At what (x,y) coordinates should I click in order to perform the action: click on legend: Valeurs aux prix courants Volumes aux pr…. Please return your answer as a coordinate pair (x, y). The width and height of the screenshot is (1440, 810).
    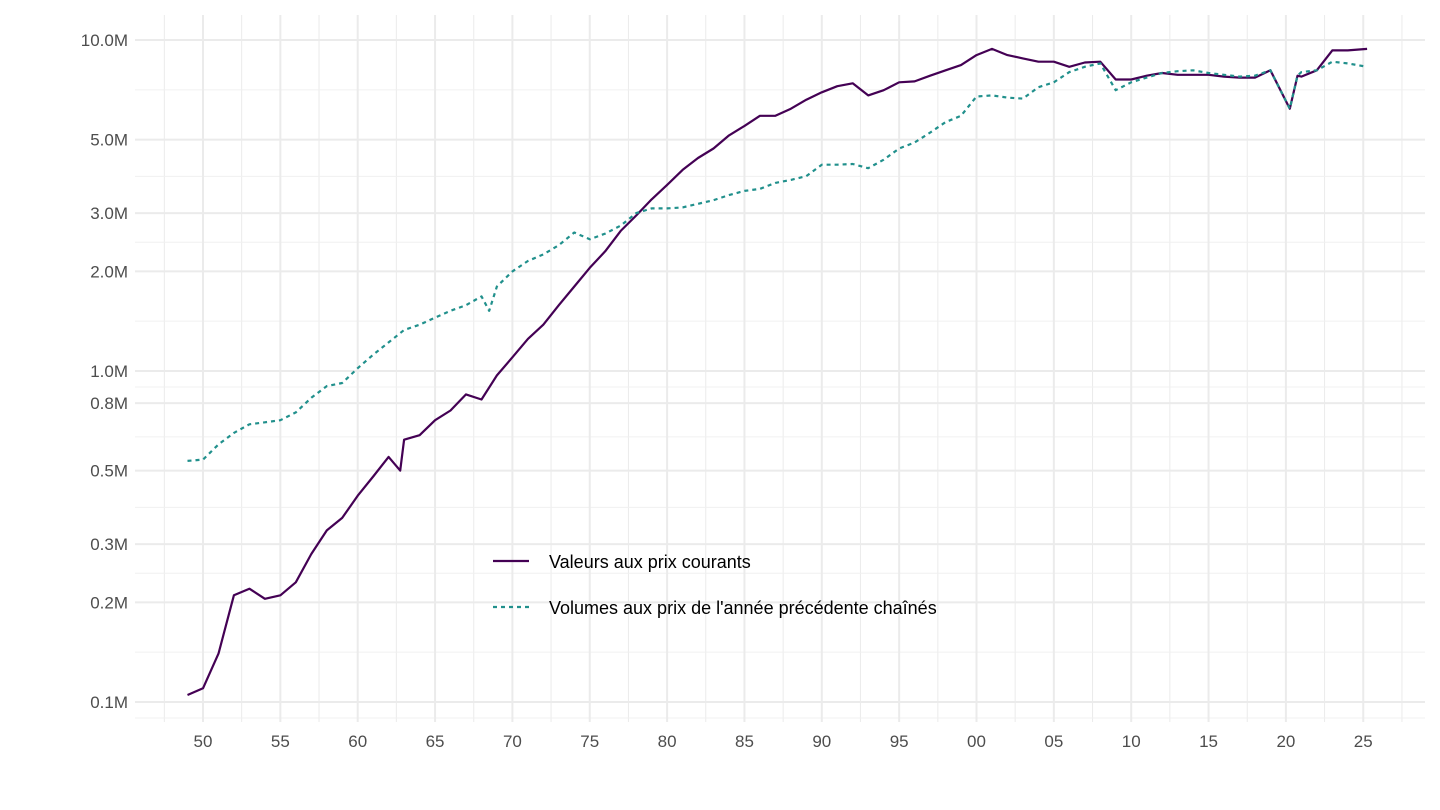
    Looking at the image, I should click on (715, 585).